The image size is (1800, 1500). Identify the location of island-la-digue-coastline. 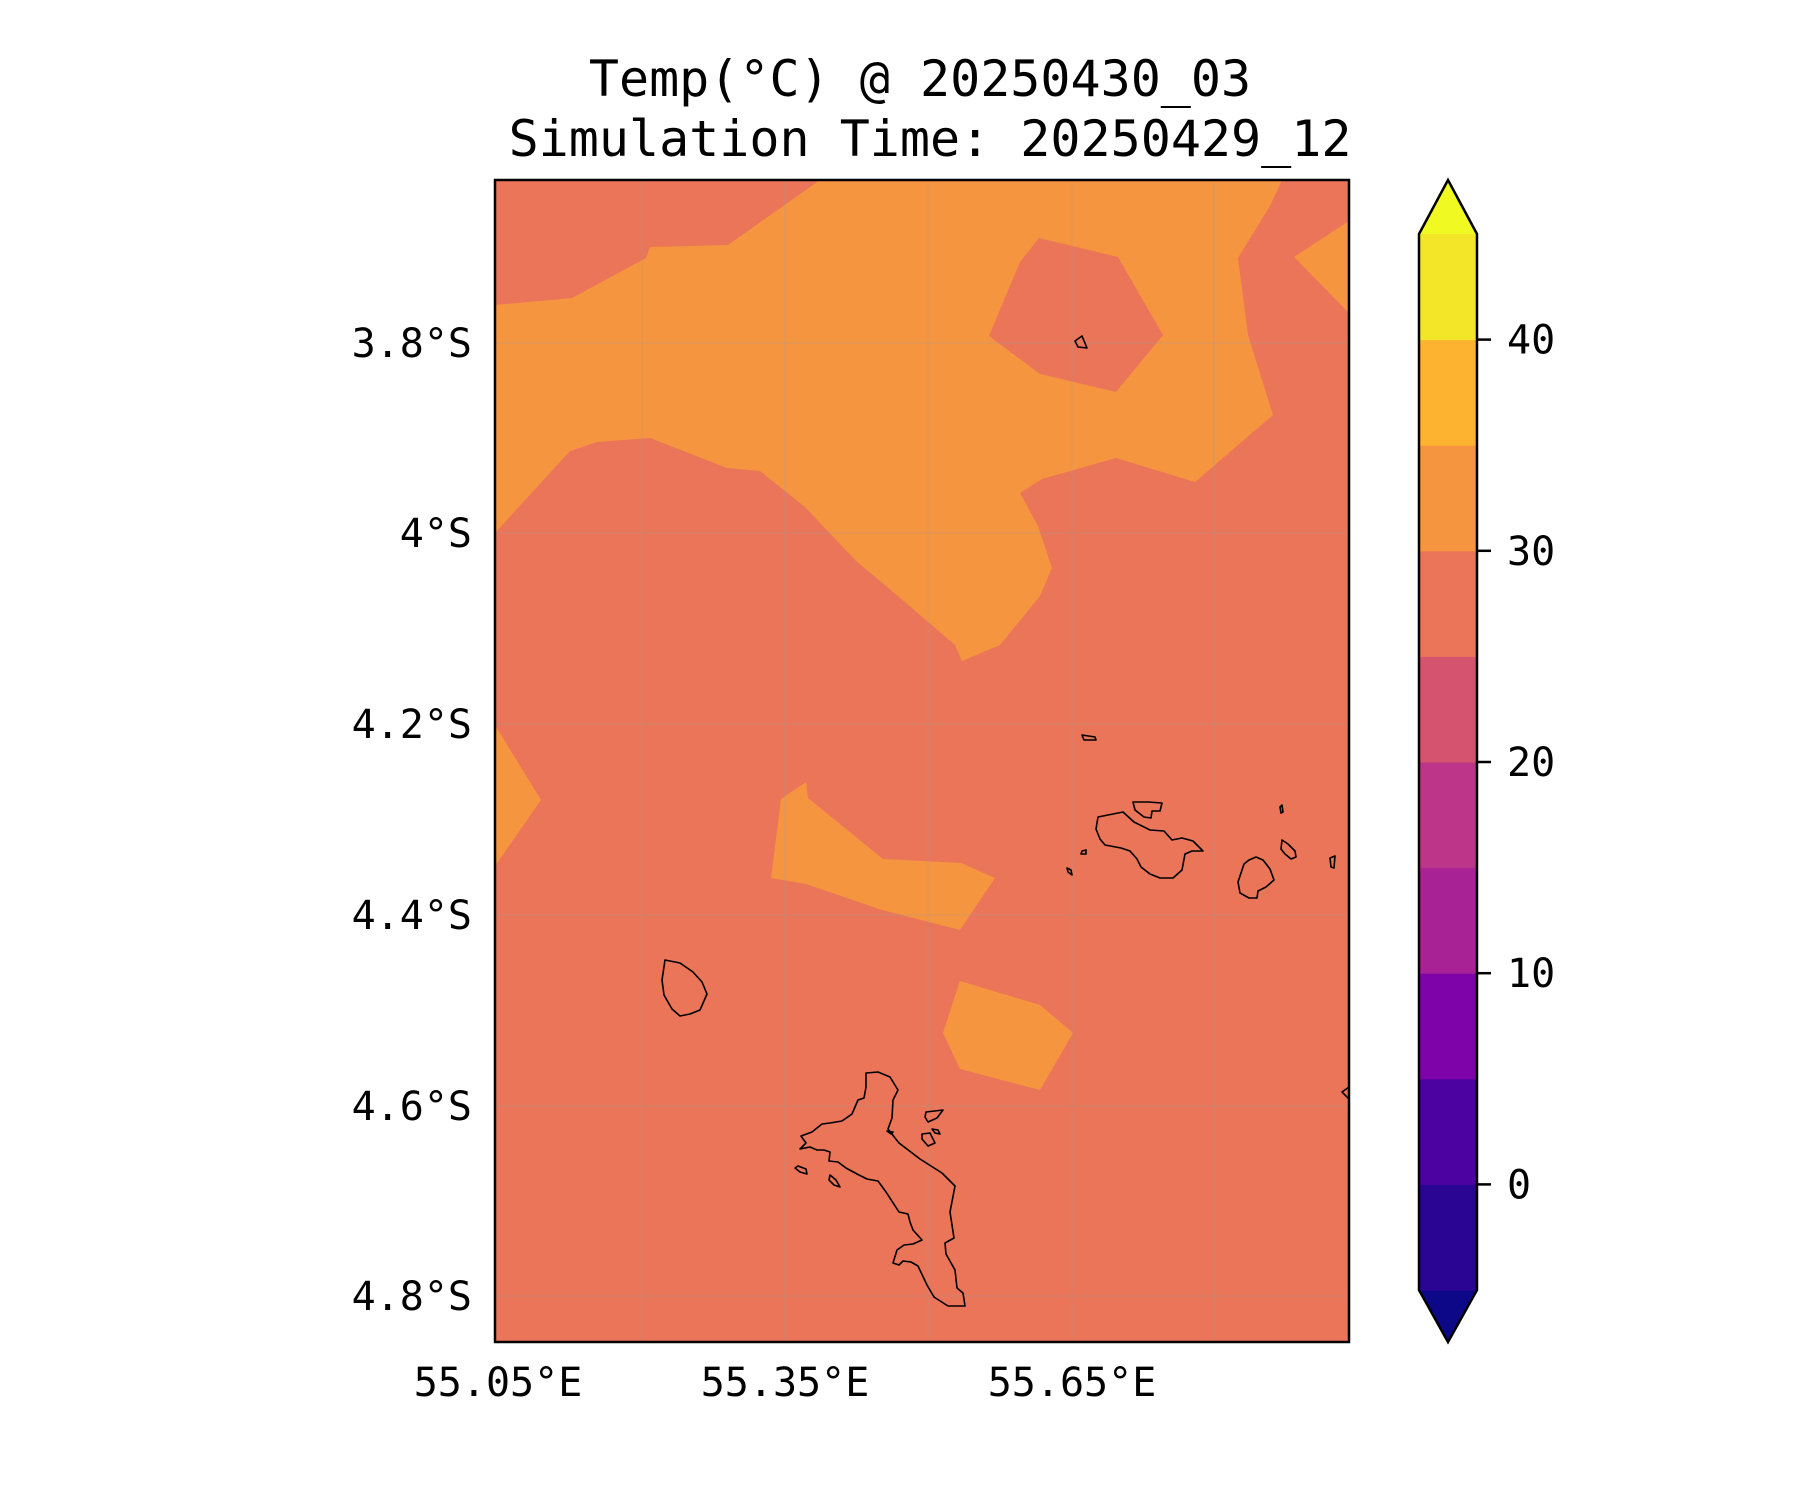
(1256, 877).